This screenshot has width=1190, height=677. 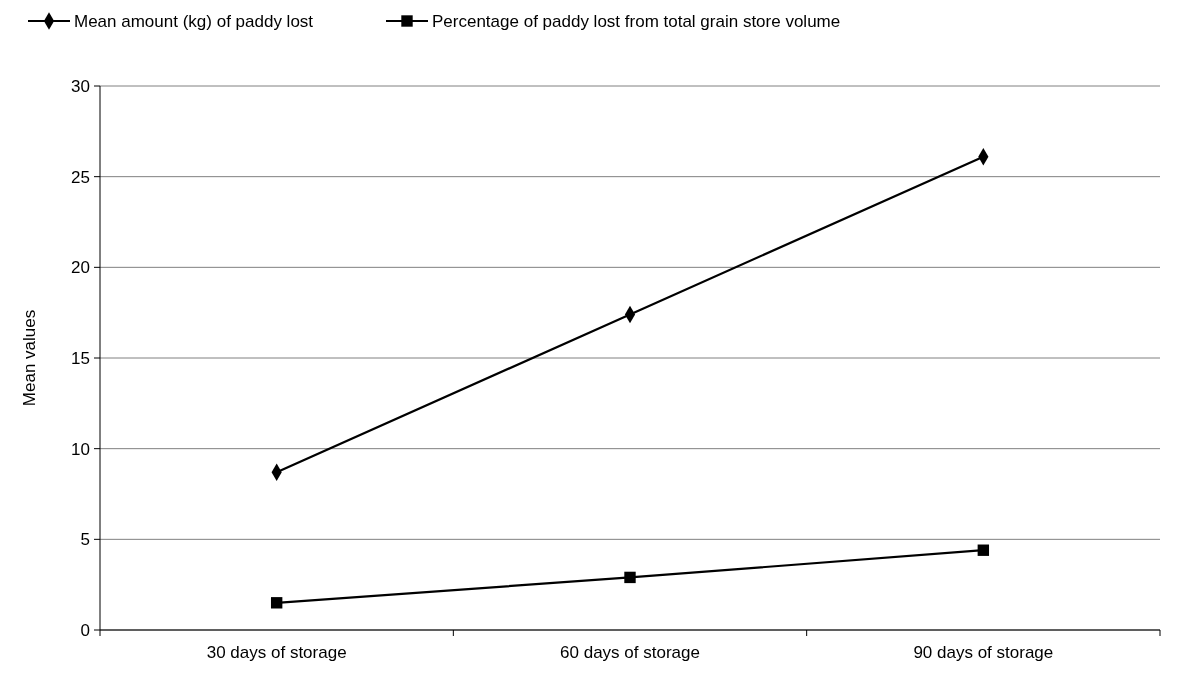 What do you see at coordinates (630, 652) in the screenshot?
I see `x-tick-label: 60 days of storage` at bounding box center [630, 652].